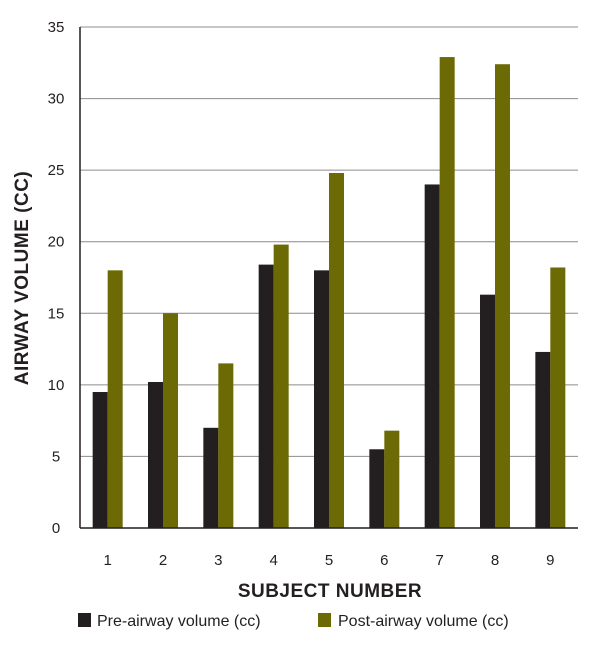 Image resolution: width=600 pixels, height=648 pixels. I want to click on x-tick-label-2: 2, so click(163, 560).